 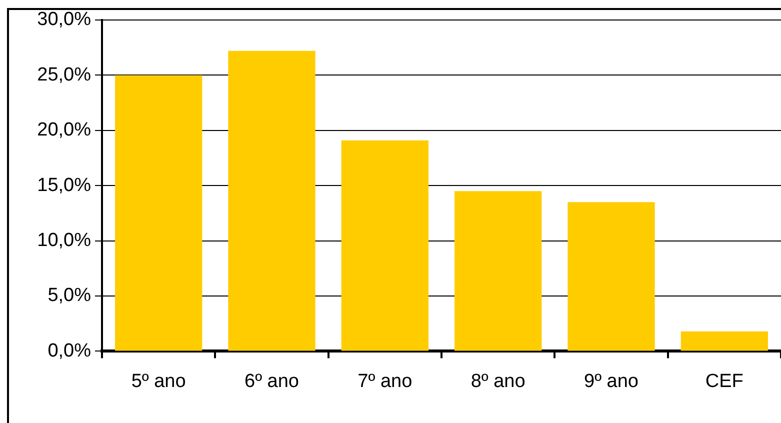 I want to click on x-tick-label: 8º ano, so click(x=498, y=381).